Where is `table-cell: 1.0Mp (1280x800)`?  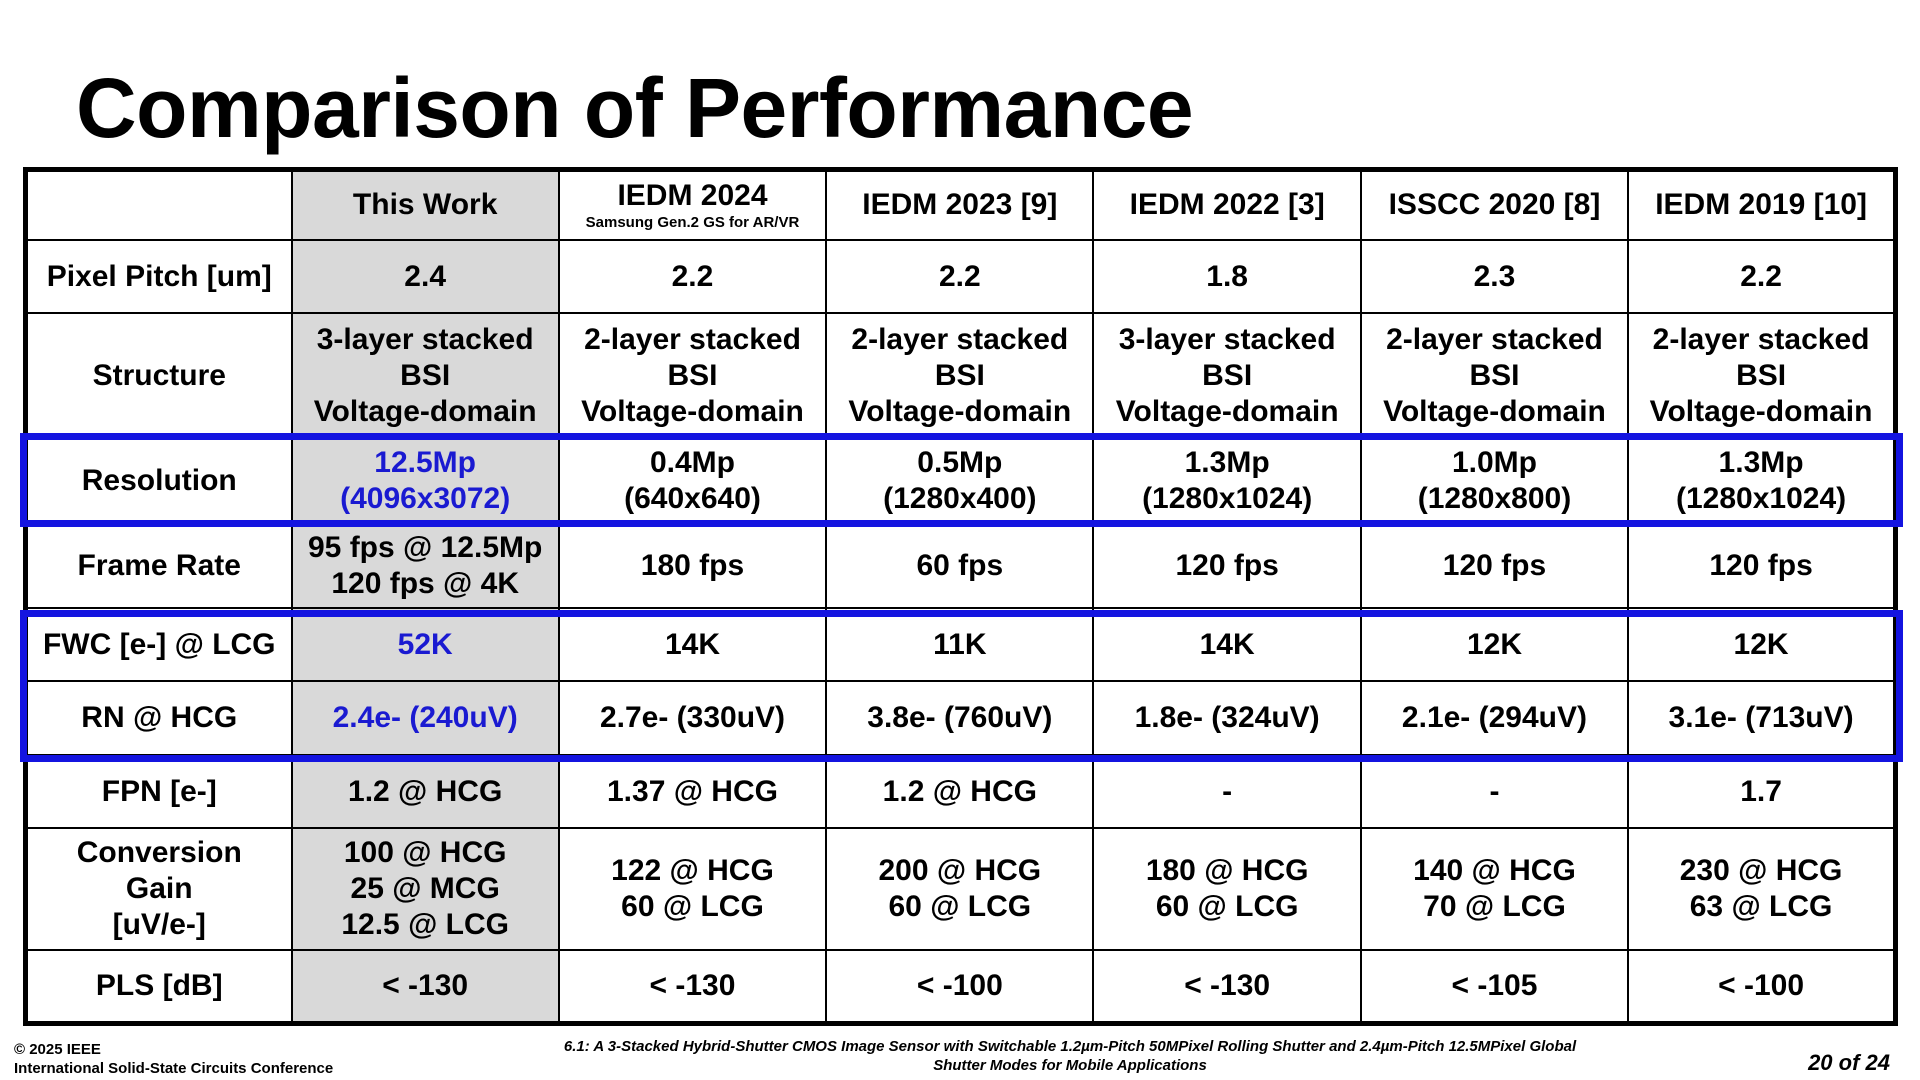 table-cell: 1.0Mp (1280x800) is located at coordinates (1494, 481).